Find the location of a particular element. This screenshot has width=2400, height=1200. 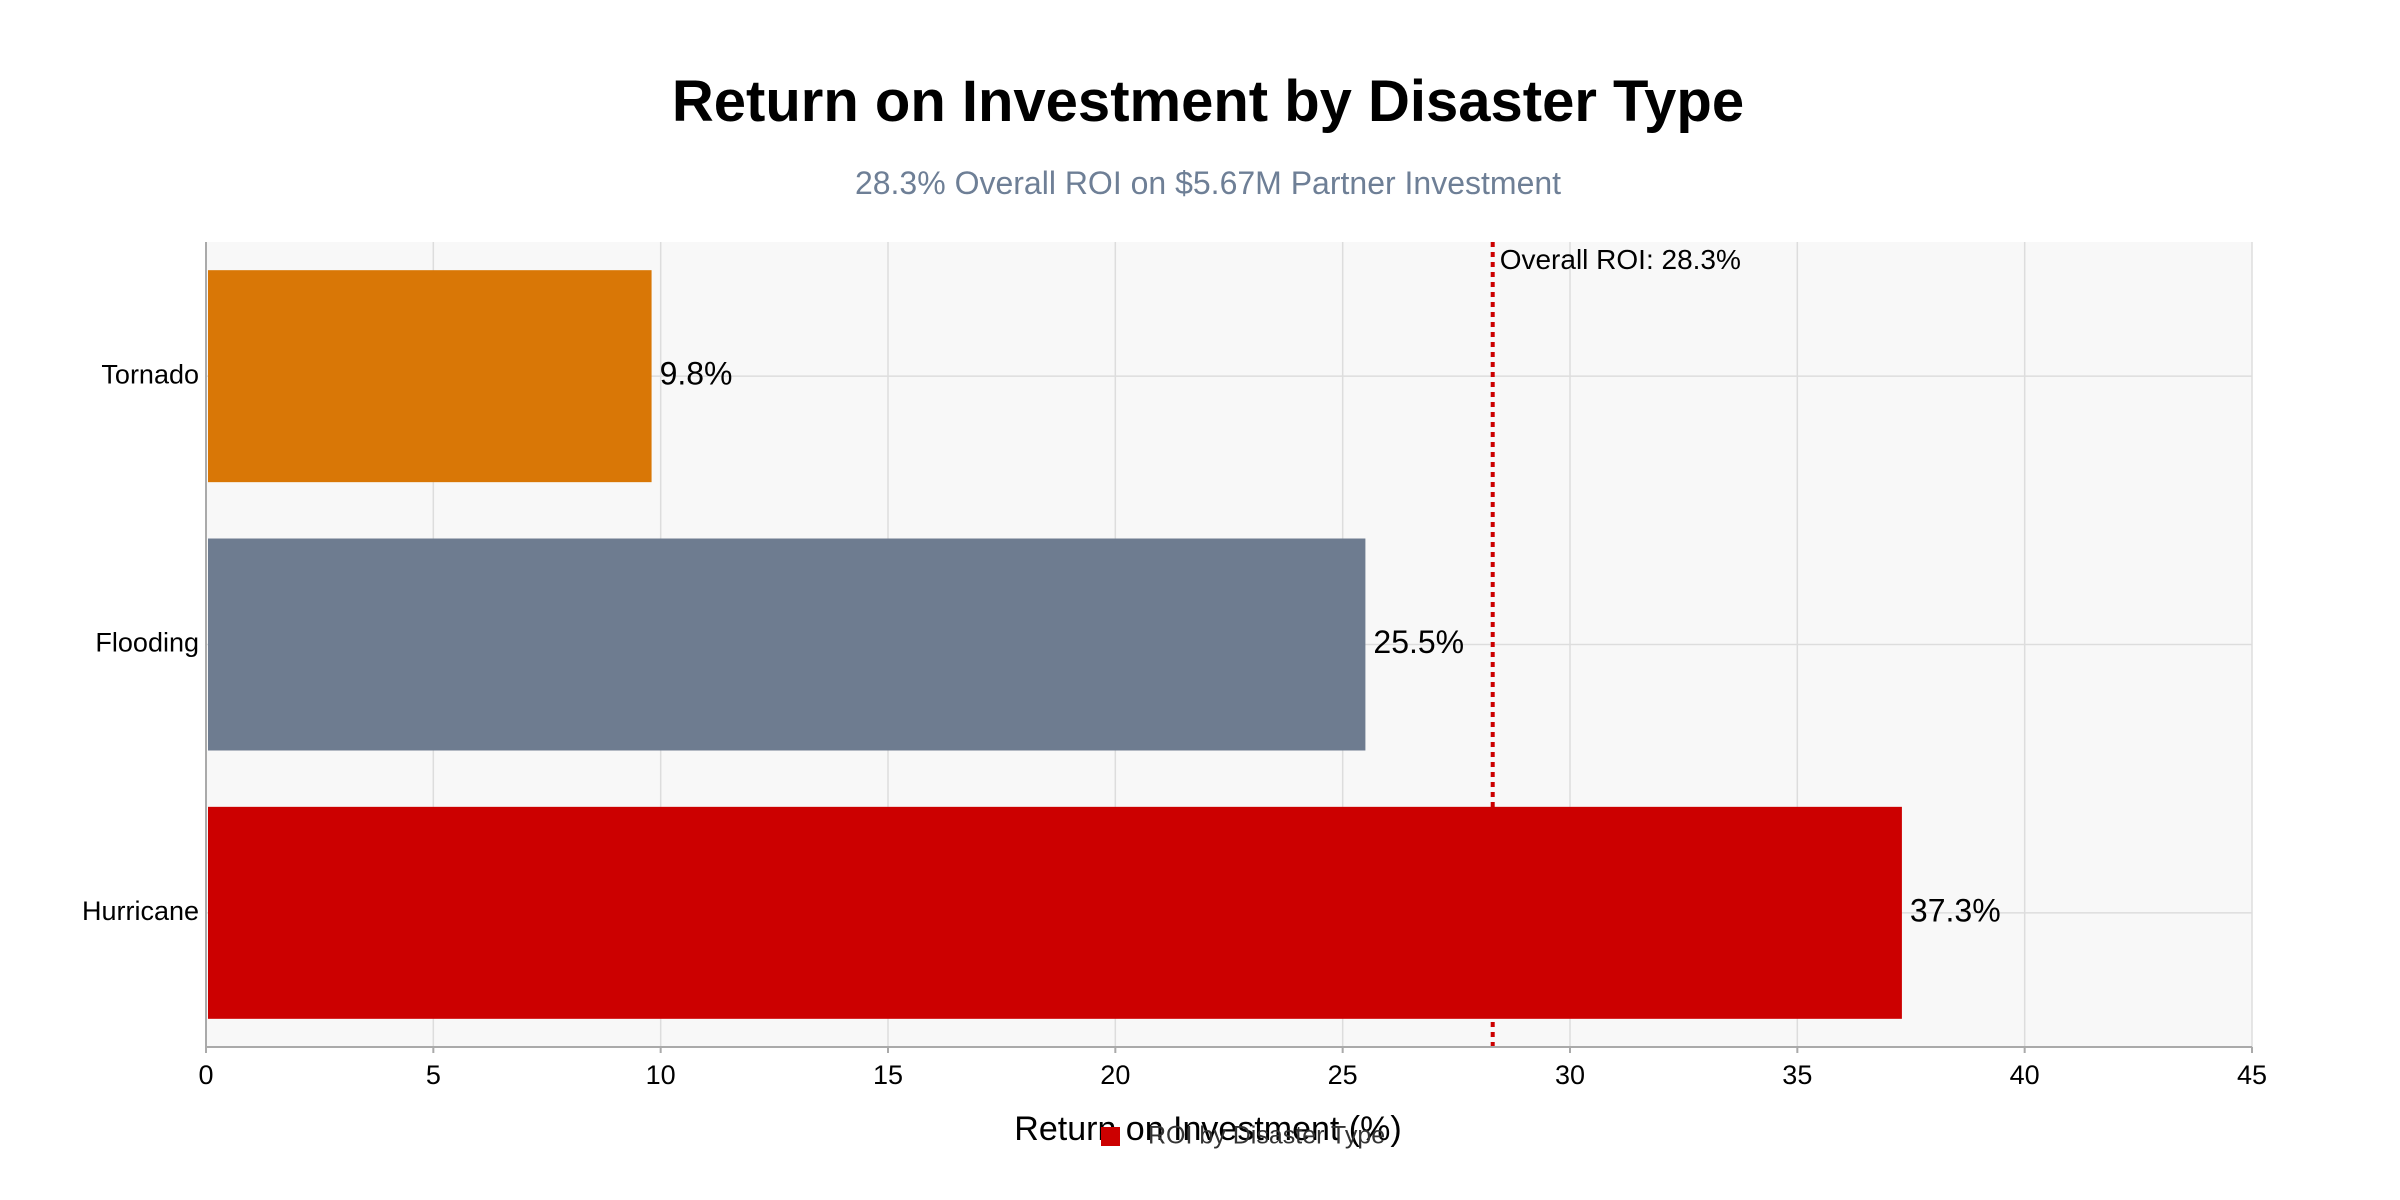

x-axis-title: Return on Investment (%) is located at coordinates (1207, 1129).